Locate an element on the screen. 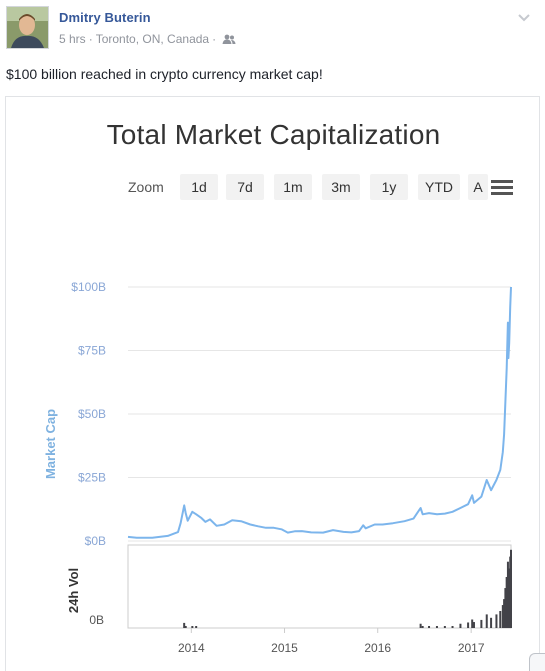 Image resolution: width=545 pixels, height=671 pixels. volume-panel is located at coordinates (319, 586).